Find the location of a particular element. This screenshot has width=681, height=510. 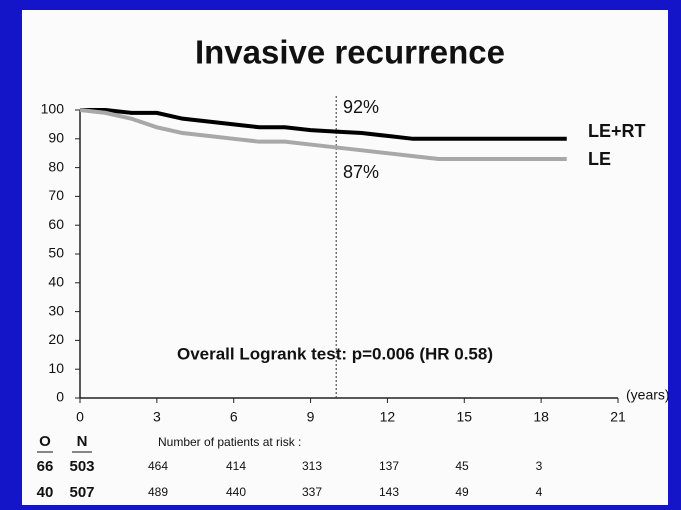

table-cell: 66 is located at coordinates (45, 466).